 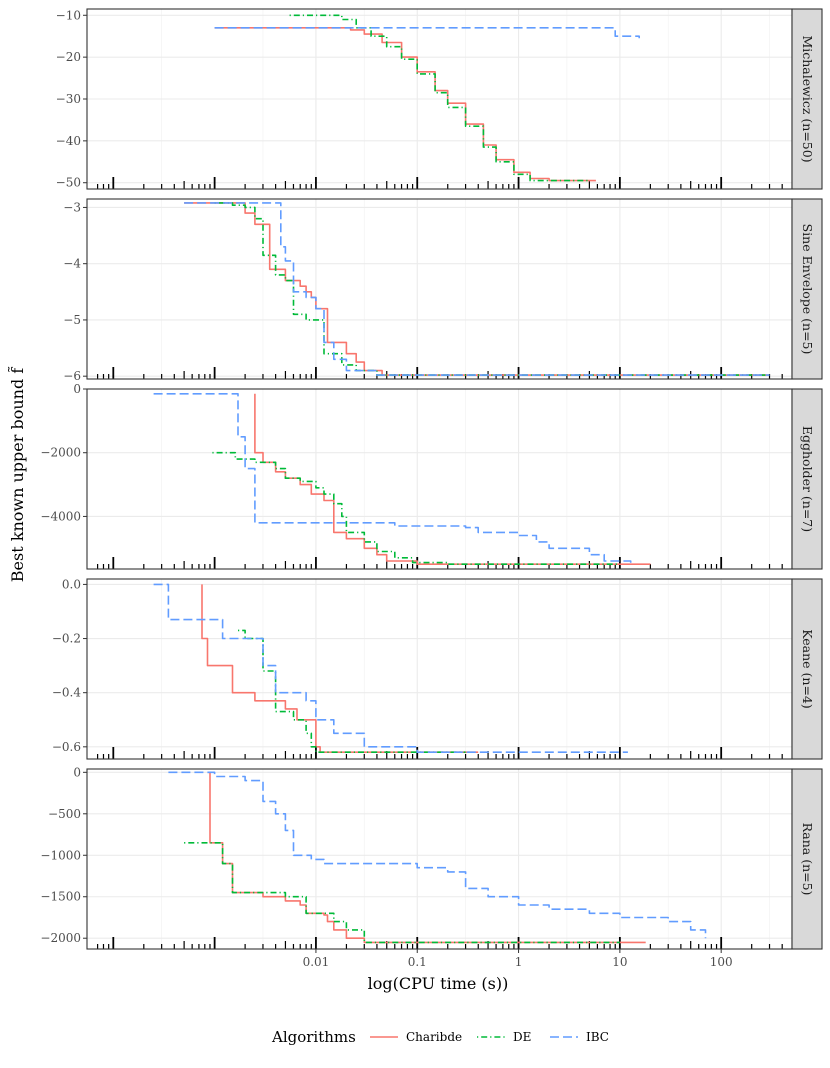 I want to click on legend-title: Algorithms, so click(x=313, y=1037).